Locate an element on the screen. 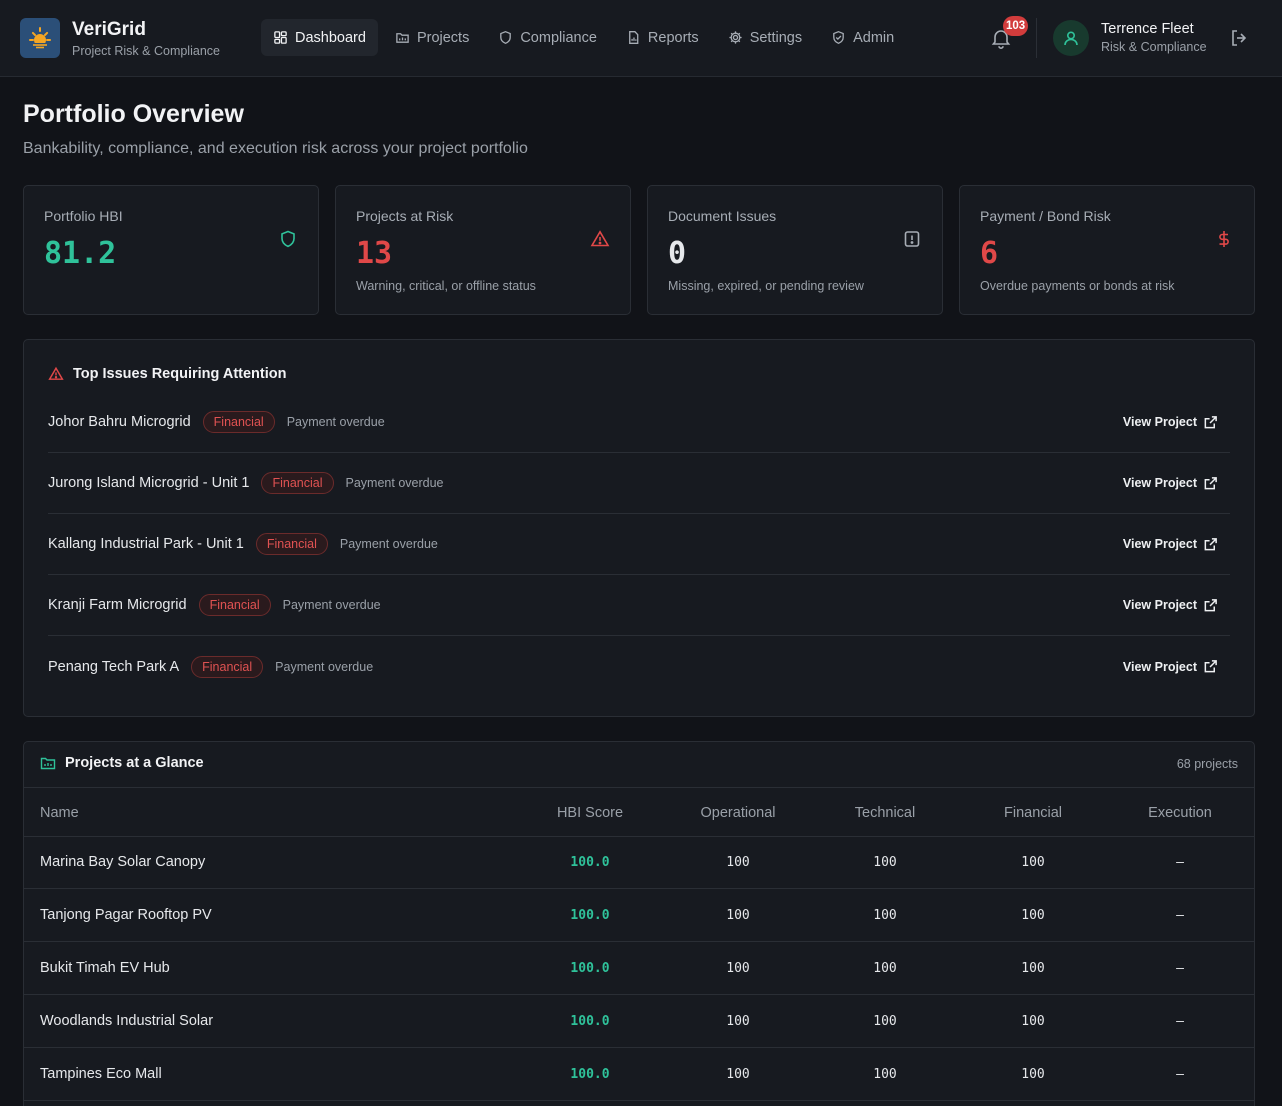 The width and height of the screenshot is (1282, 1106). verigrid-logo-icon is located at coordinates (40, 38).